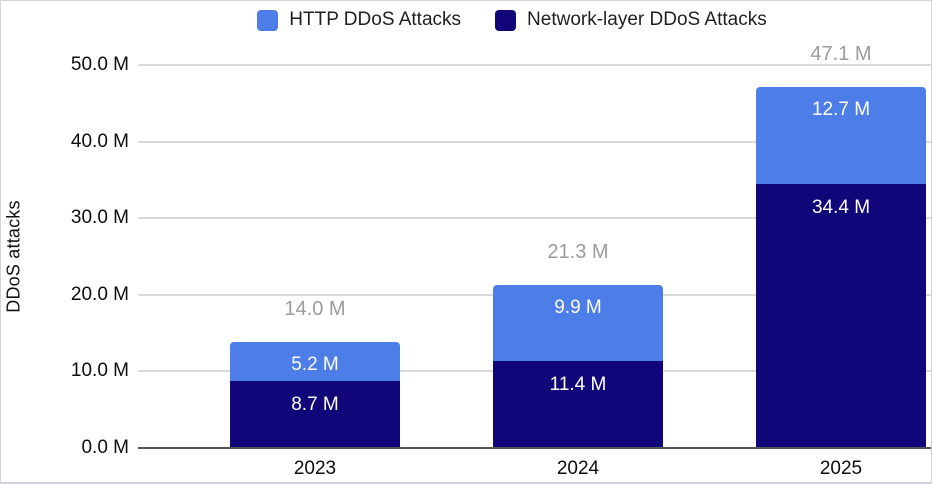 The image size is (932, 484). I want to click on bar-segment-network-2023, so click(315, 414).